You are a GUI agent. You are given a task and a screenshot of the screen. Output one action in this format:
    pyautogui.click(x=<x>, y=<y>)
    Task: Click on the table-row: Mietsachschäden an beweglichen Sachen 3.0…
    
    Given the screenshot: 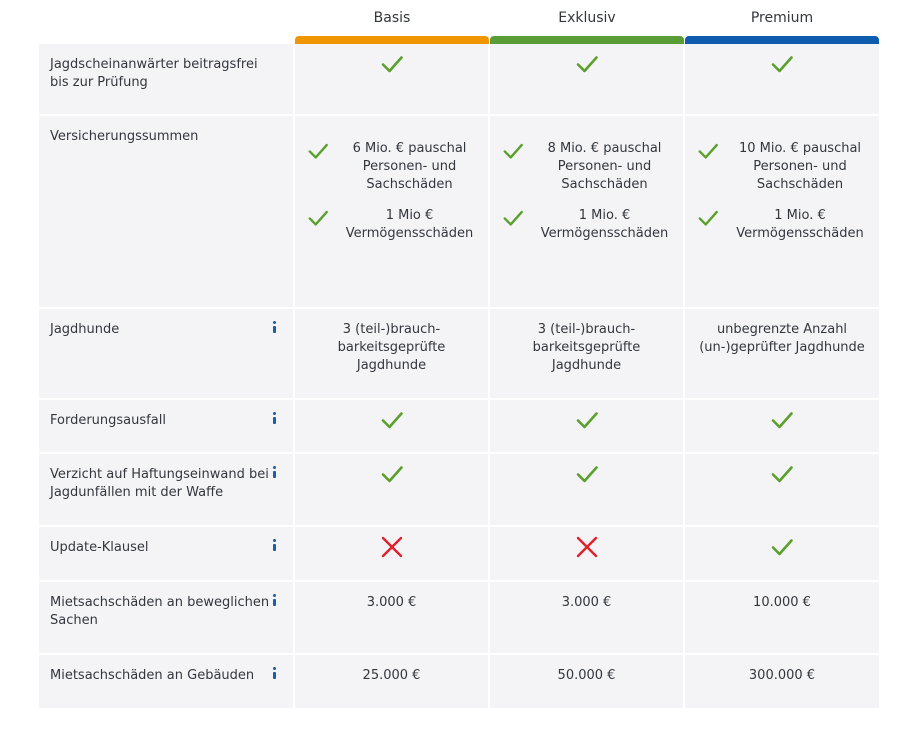 What is the action you would take?
    pyautogui.click(x=459, y=617)
    